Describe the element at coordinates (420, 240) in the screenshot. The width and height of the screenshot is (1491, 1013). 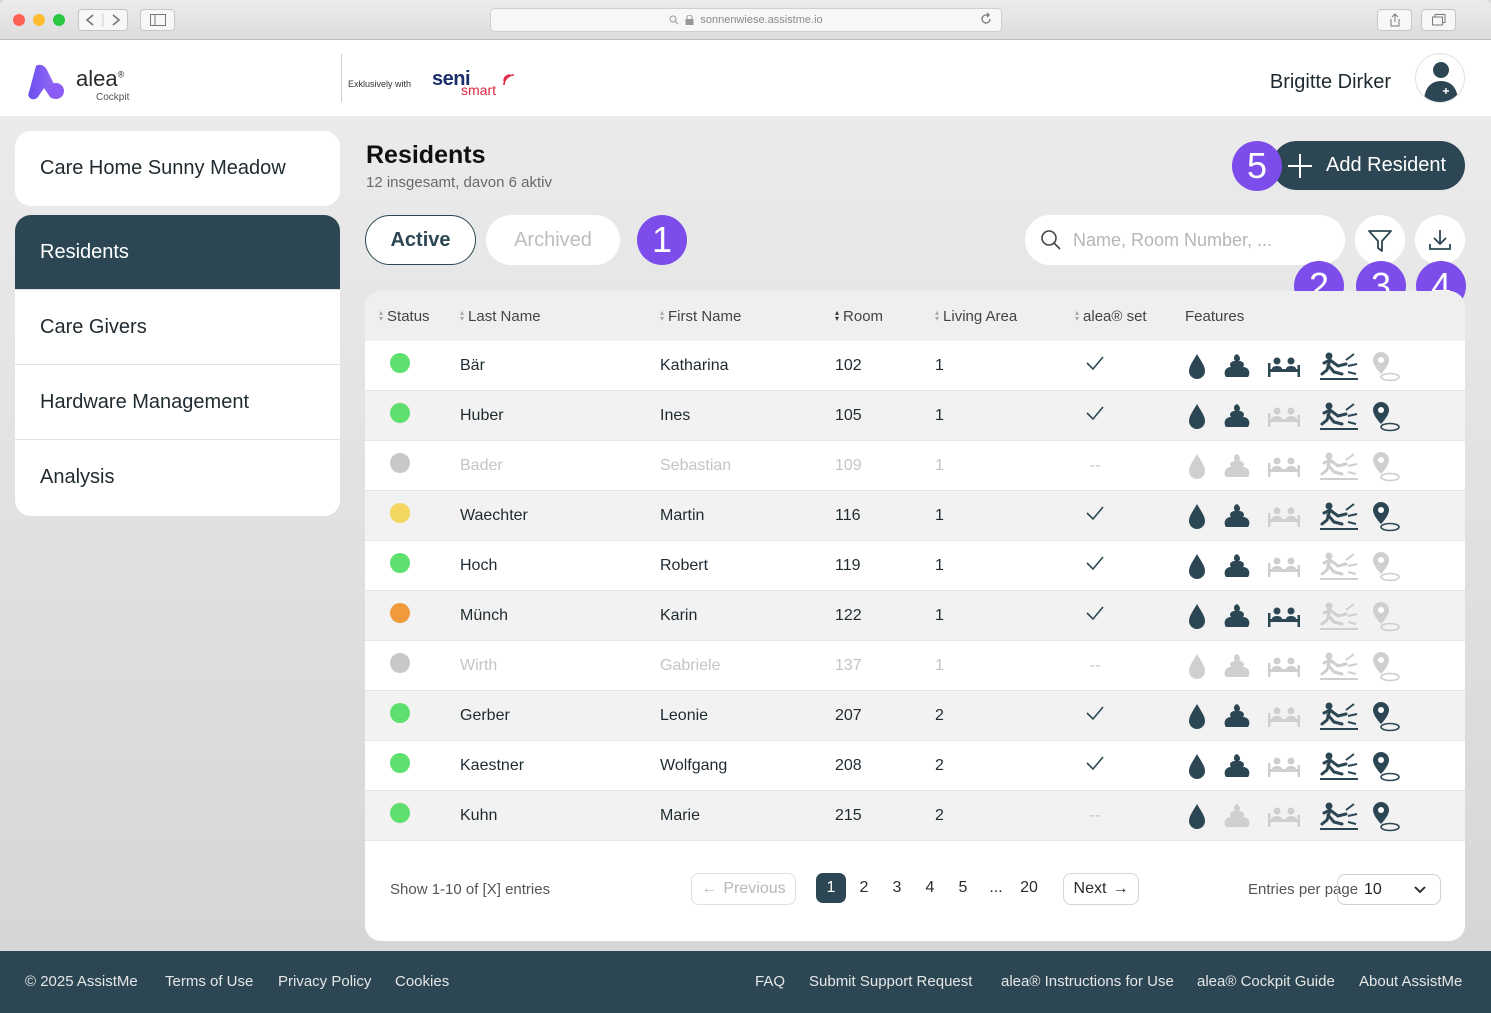
I see `tab-active: Active` at that location.